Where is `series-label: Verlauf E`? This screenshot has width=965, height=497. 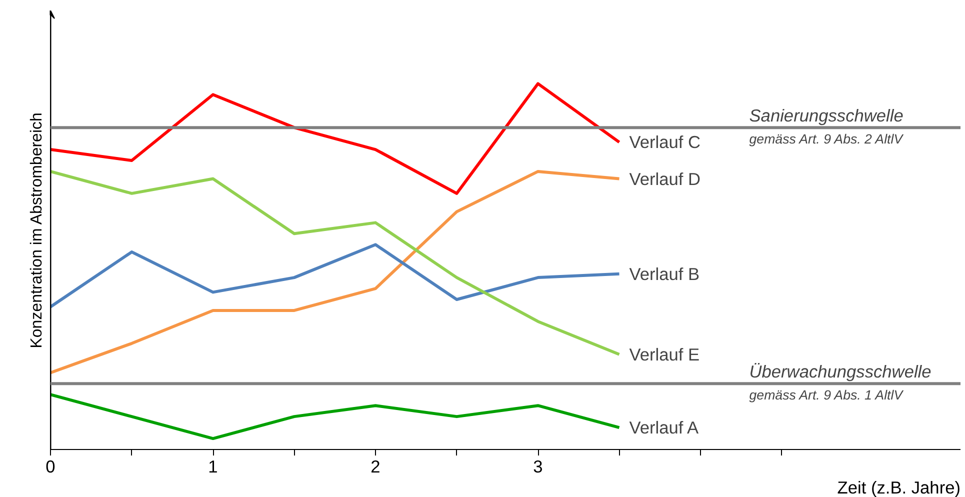 series-label: Verlauf E is located at coordinates (664, 354).